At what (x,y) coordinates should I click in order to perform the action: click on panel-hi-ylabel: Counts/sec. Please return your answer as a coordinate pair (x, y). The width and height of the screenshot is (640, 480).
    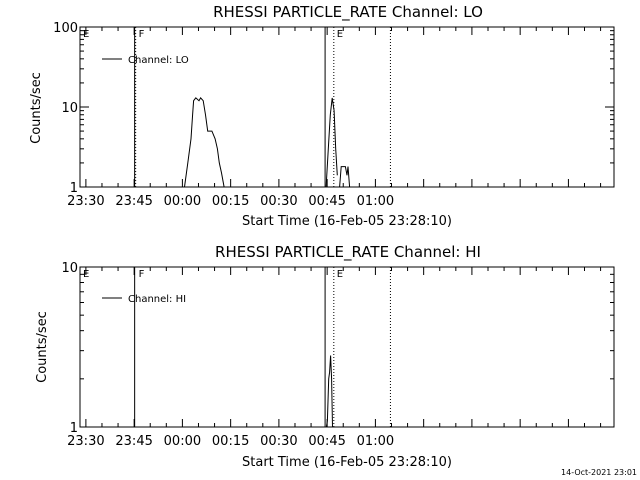
    Looking at the image, I should click on (42, 347).